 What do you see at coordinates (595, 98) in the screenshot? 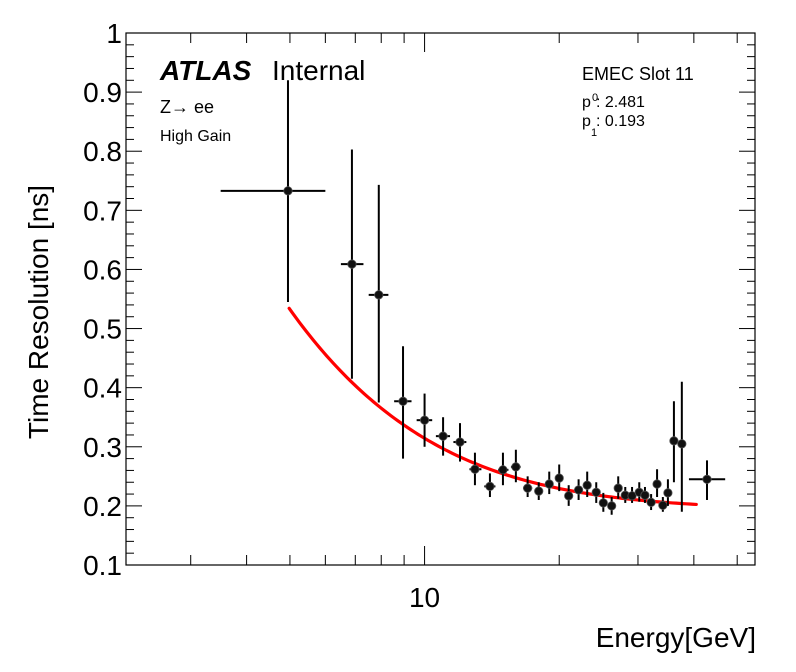
I see `p0-subscript: 0` at bounding box center [595, 98].